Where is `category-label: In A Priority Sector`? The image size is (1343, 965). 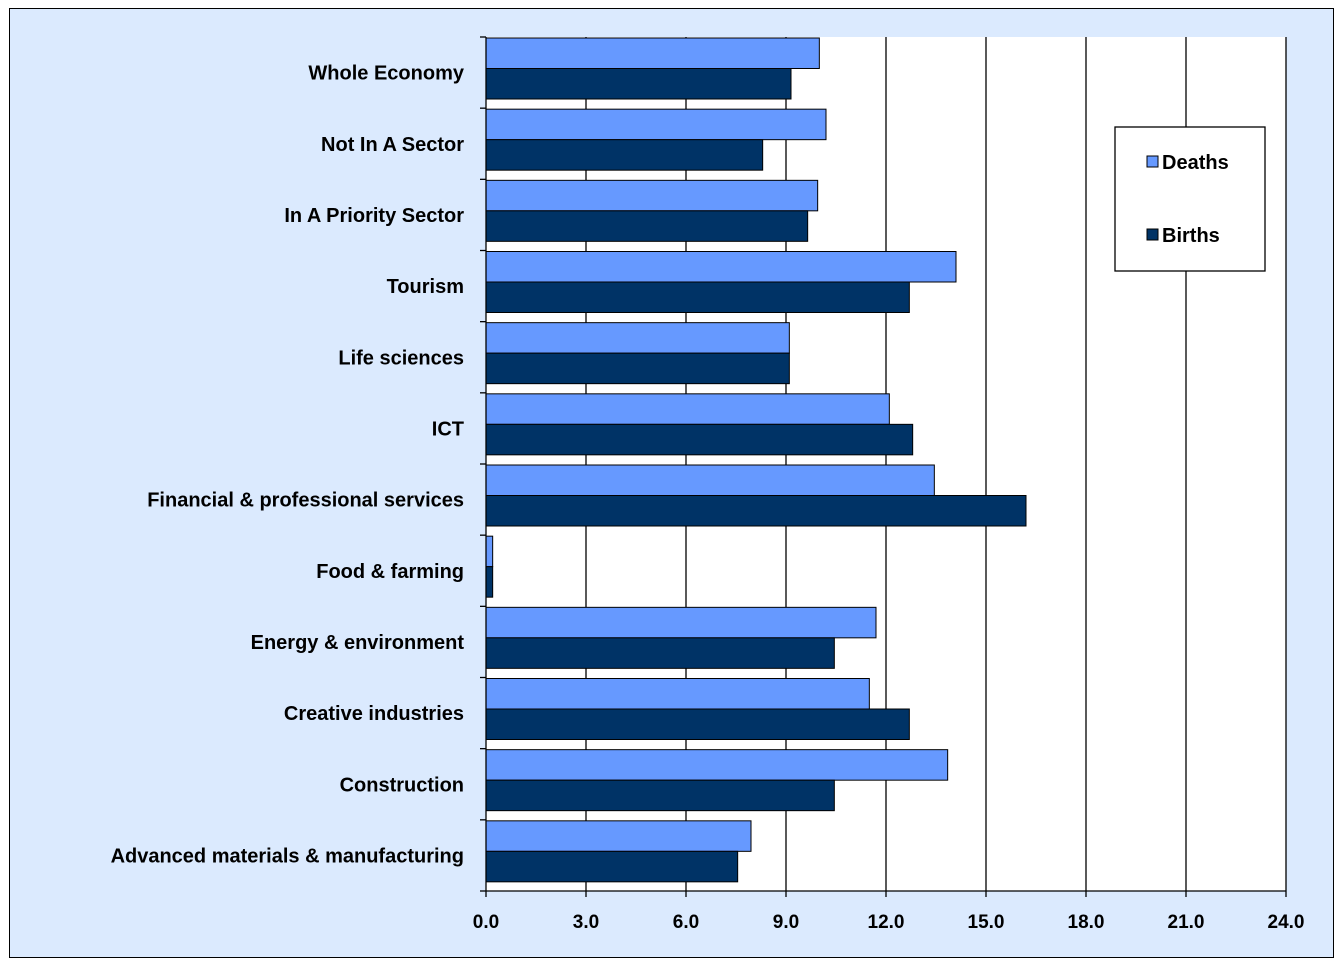
category-label: In A Priority Sector is located at coordinates (374, 216).